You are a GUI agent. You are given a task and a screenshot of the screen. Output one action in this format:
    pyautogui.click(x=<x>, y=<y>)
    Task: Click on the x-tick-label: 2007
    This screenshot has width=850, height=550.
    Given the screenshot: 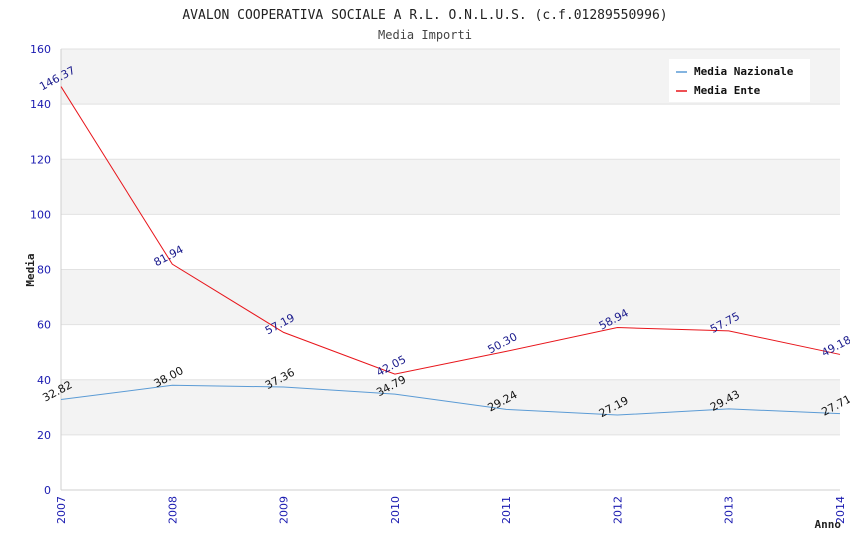 What is the action you would take?
    pyautogui.click(x=61, y=510)
    